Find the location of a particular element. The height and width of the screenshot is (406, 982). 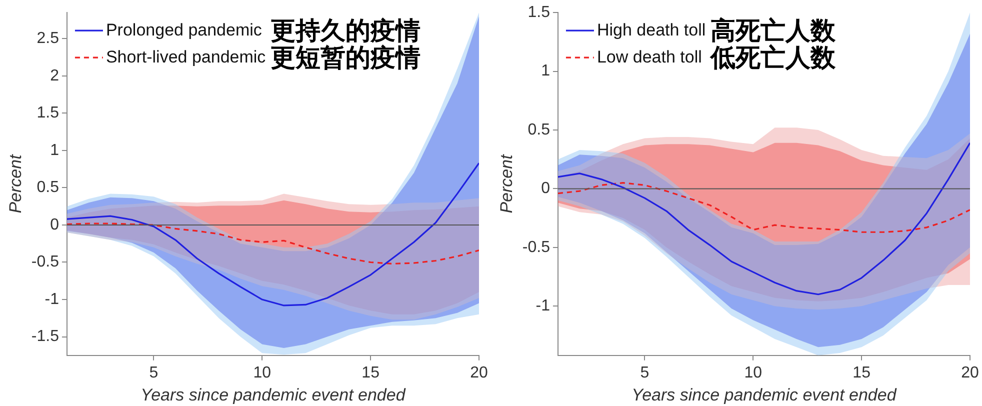

annotation: 更短暂的疫情 is located at coordinates (345, 57).